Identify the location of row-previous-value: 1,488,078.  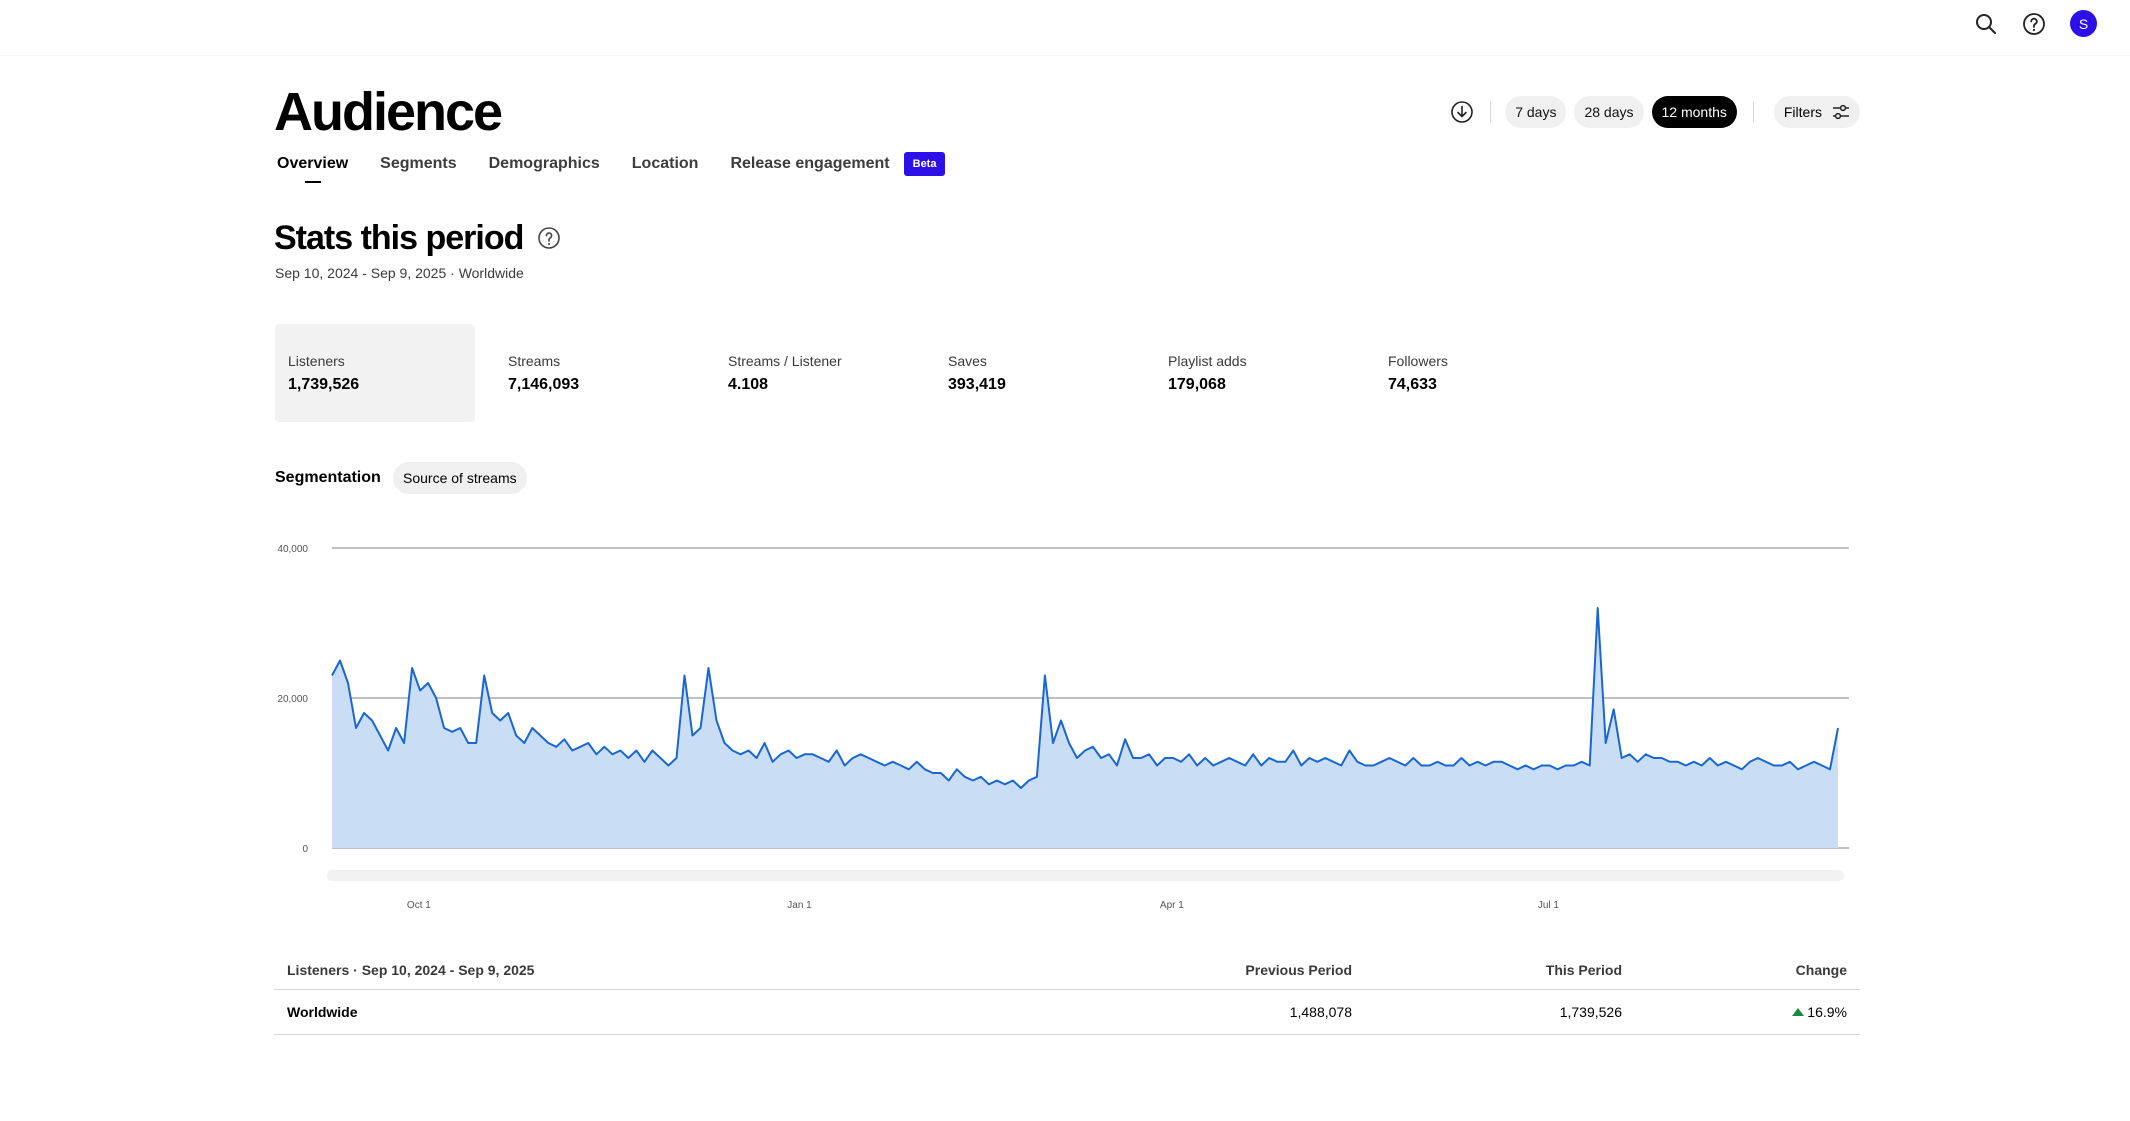
(1320, 1012).